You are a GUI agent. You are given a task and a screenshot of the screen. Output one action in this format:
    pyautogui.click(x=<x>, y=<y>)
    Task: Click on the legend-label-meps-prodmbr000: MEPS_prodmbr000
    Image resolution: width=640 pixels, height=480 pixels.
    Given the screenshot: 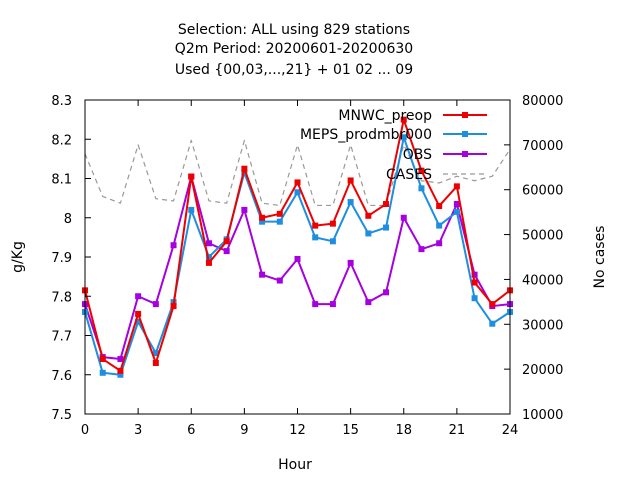 What is the action you would take?
    pyautogui.click(x=366, y=135)
    